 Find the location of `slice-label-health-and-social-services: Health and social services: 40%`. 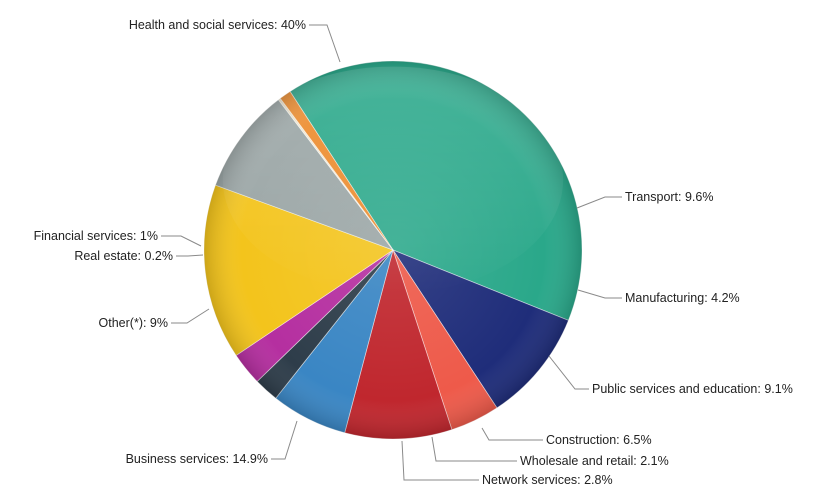

slice-label-health-and-social-services: Health and social services: 40% is located at coordinates (217, 25).